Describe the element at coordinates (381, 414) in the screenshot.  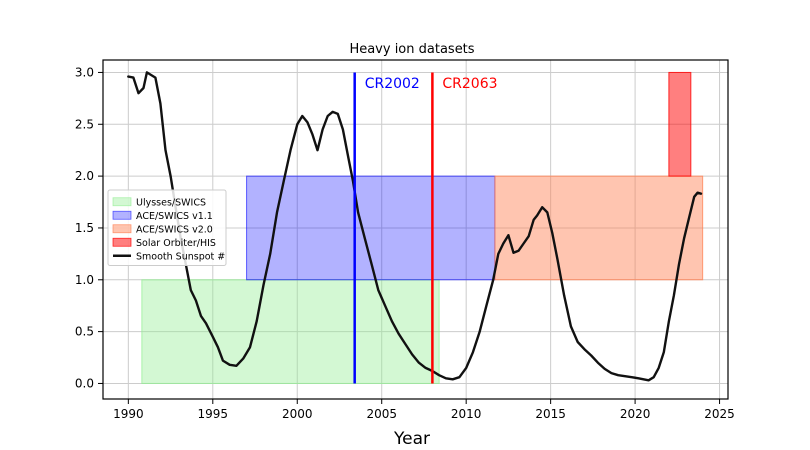
I see `x-tick-label: 2005` at that location.